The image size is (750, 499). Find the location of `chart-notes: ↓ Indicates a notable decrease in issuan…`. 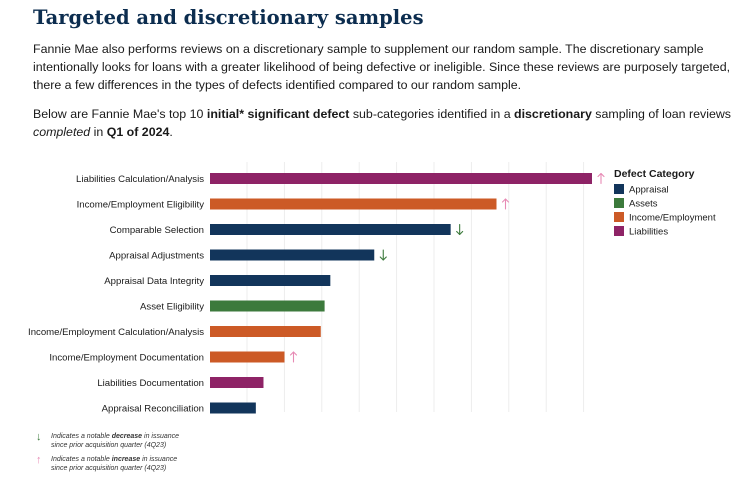

chart-notes: ↓ Indicates a notable decrease in issuan… is located at coordinates (136, 455).